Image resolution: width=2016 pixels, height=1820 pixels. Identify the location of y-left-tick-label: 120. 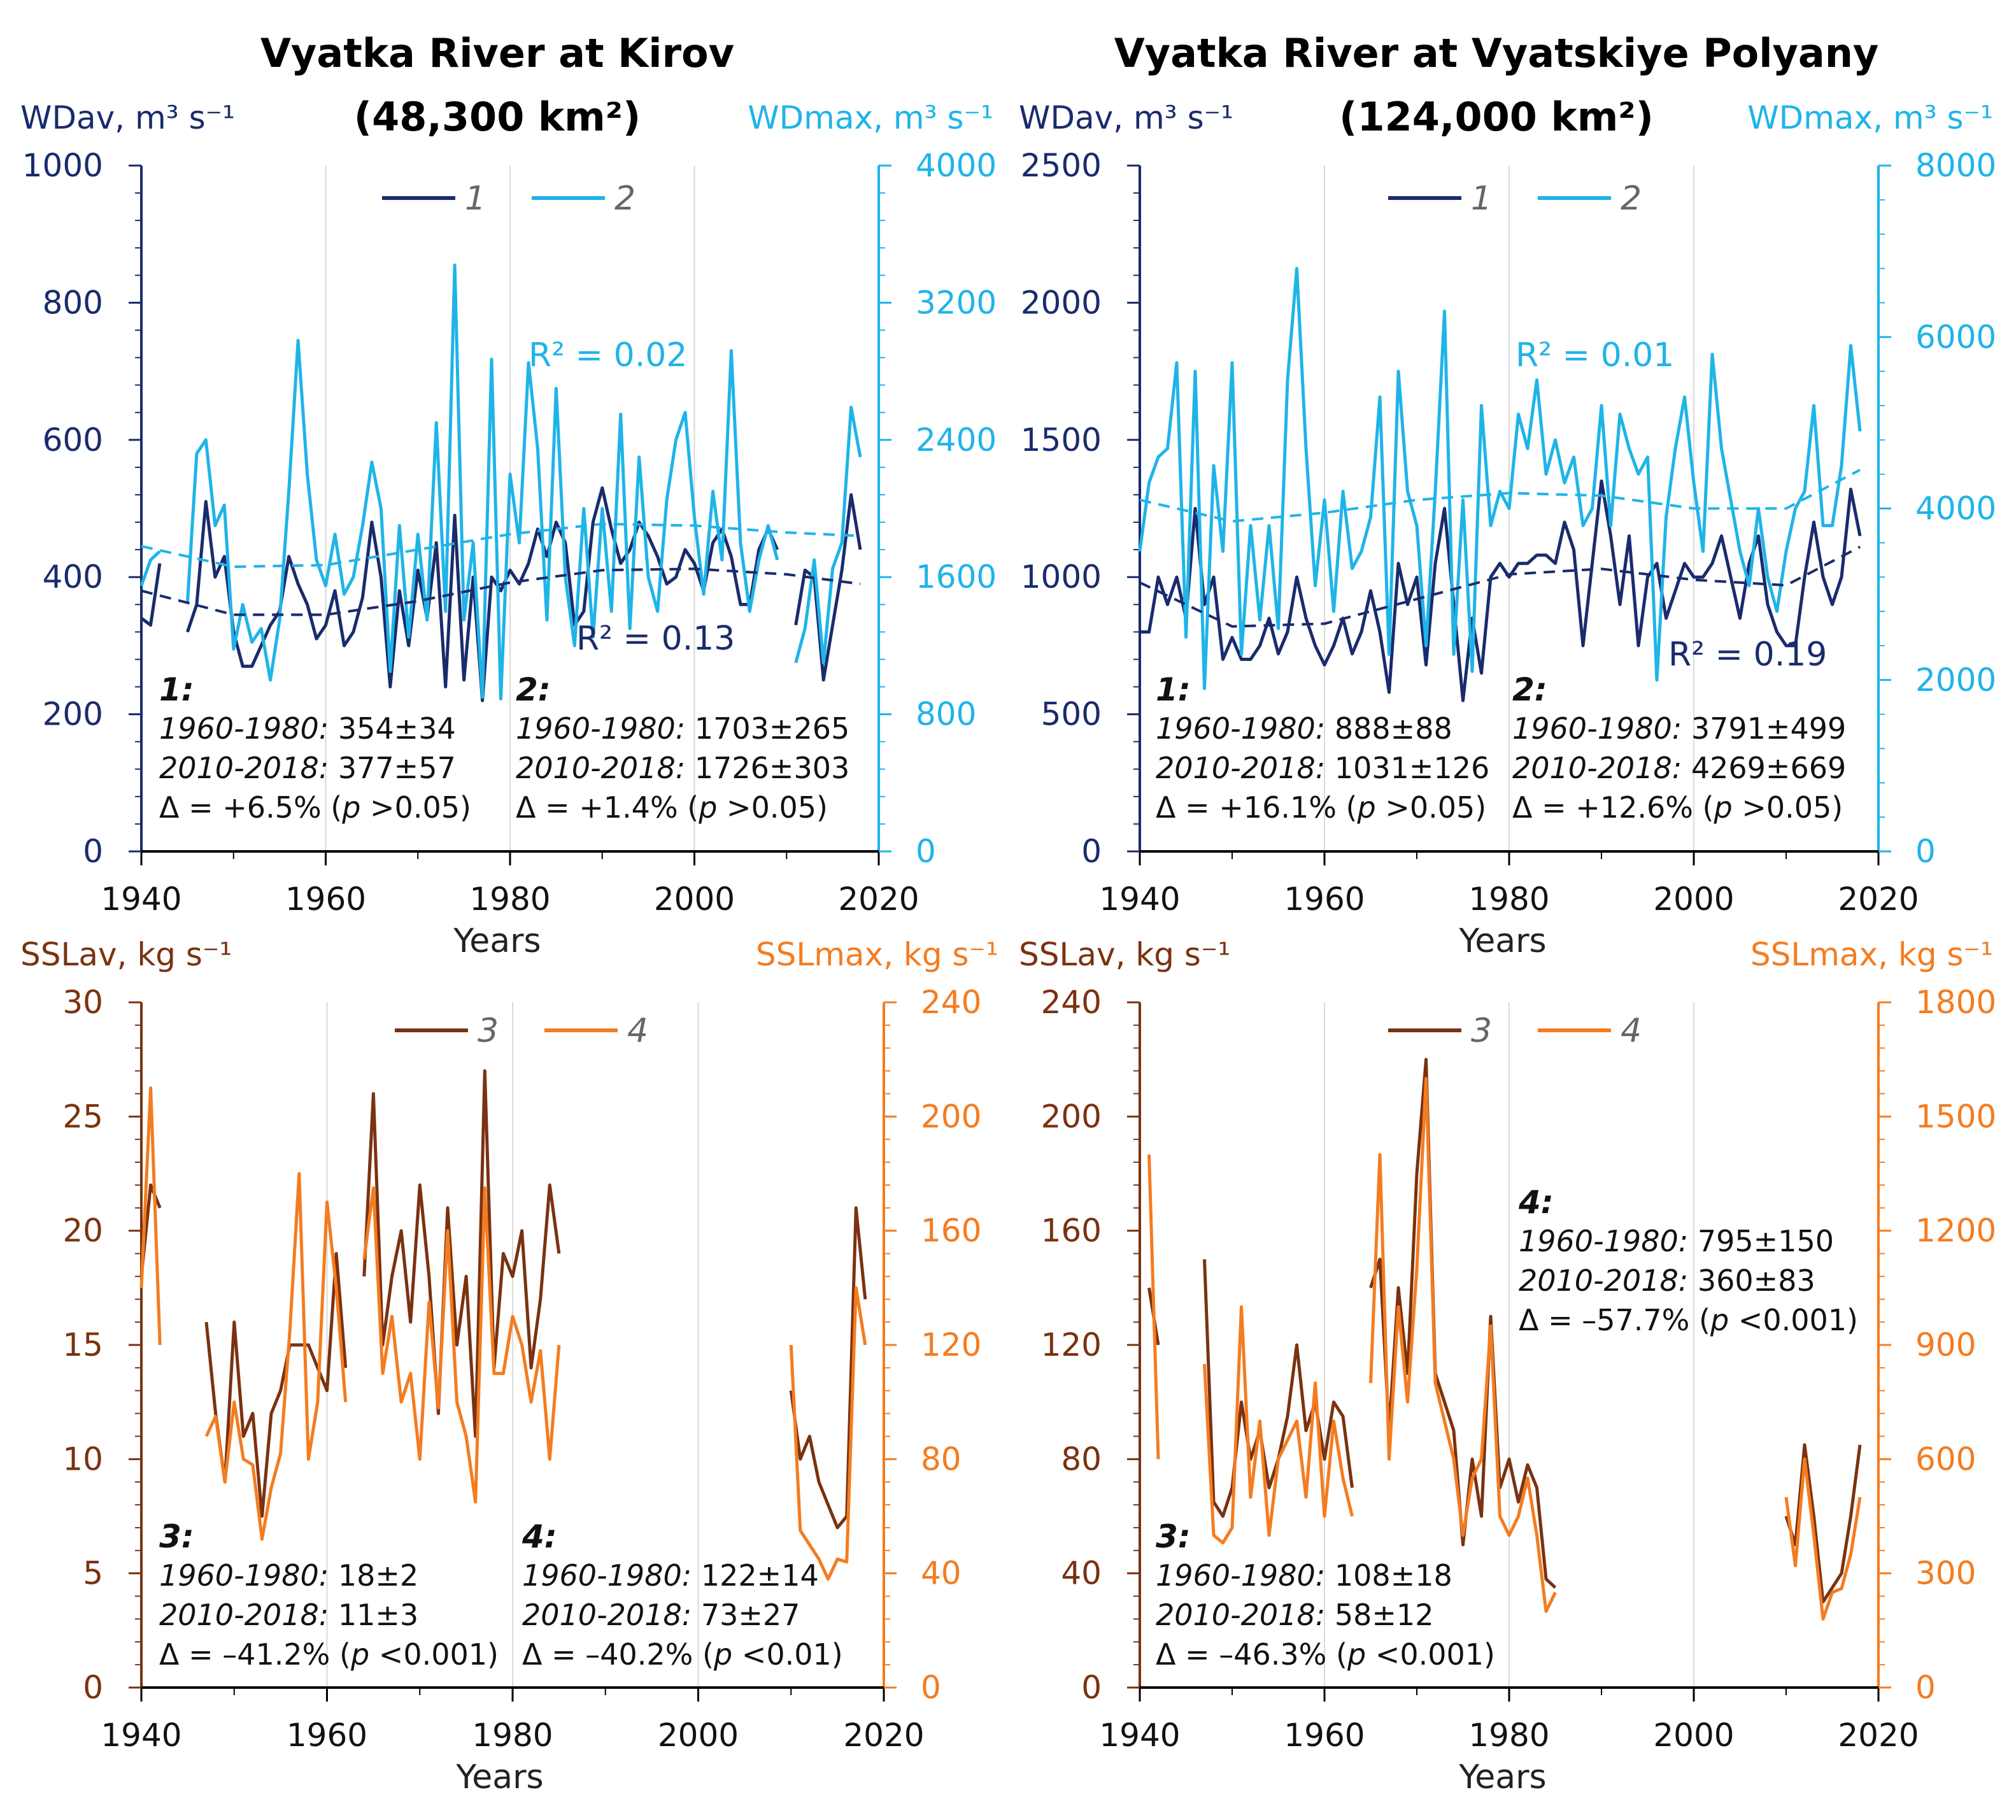
(1071, 1344).